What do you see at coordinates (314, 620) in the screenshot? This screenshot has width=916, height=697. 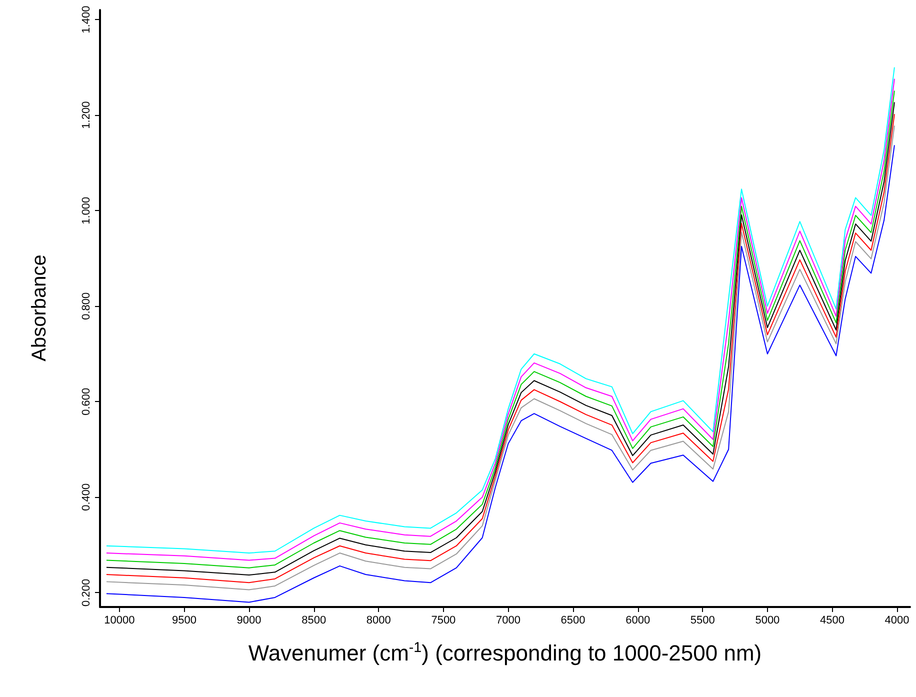 I see `x-tick-label: 8500` at bounding box center [314, 620].